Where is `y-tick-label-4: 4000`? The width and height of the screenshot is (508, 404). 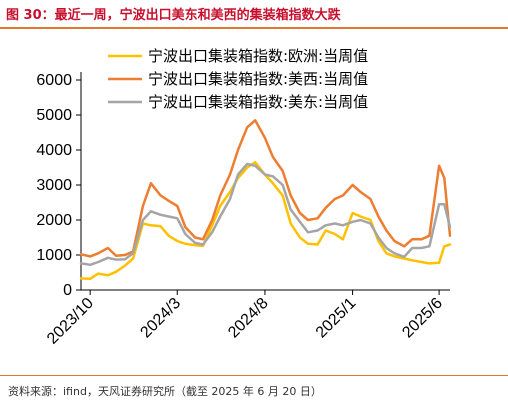
y-tick-label-4: 4000 is located at coordinates (54, 150).